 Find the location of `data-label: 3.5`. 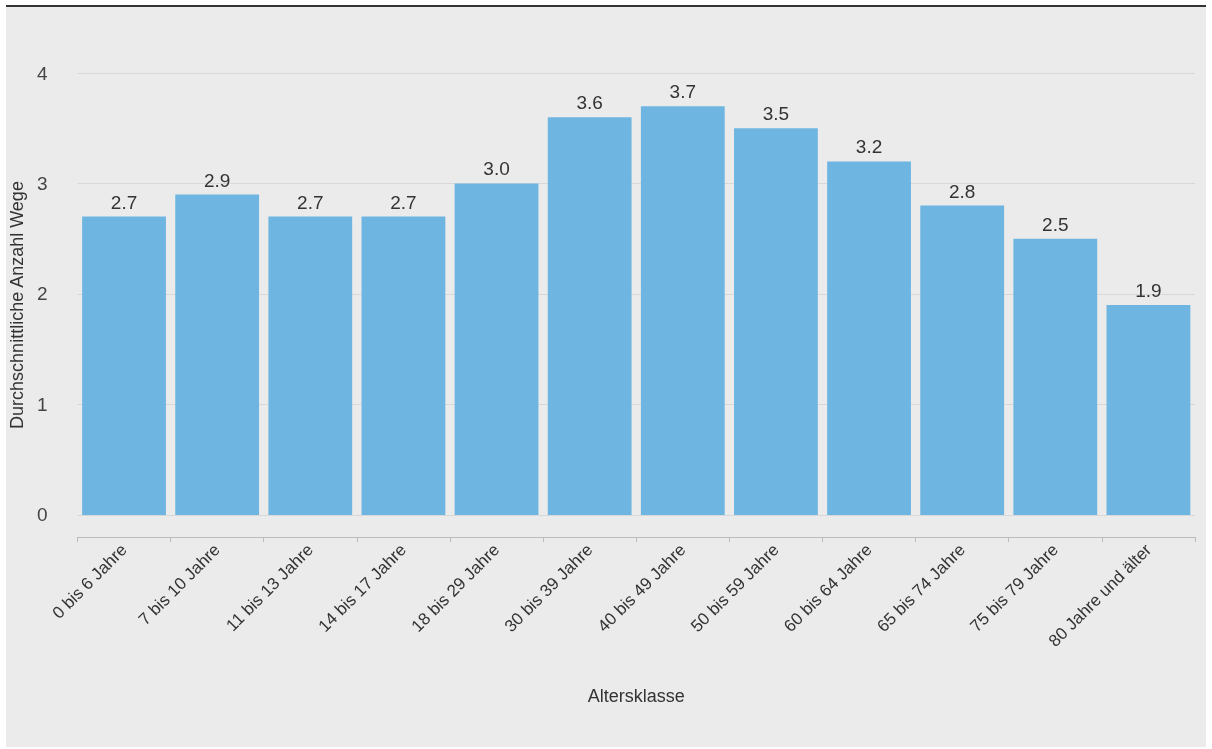

data-label: 3.5 is located at coordinates (776, 114).